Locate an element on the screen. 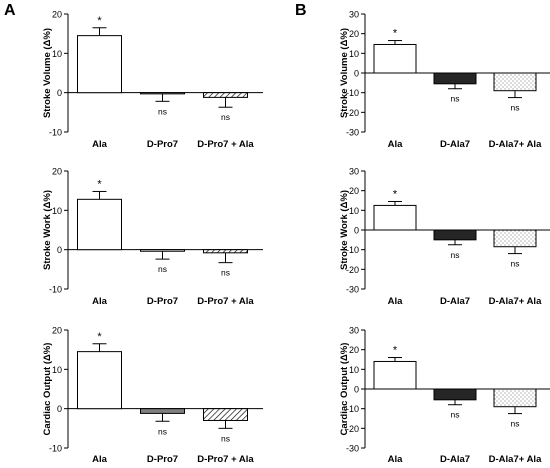  panel-label-a: A is located at coordinates (10, 10).